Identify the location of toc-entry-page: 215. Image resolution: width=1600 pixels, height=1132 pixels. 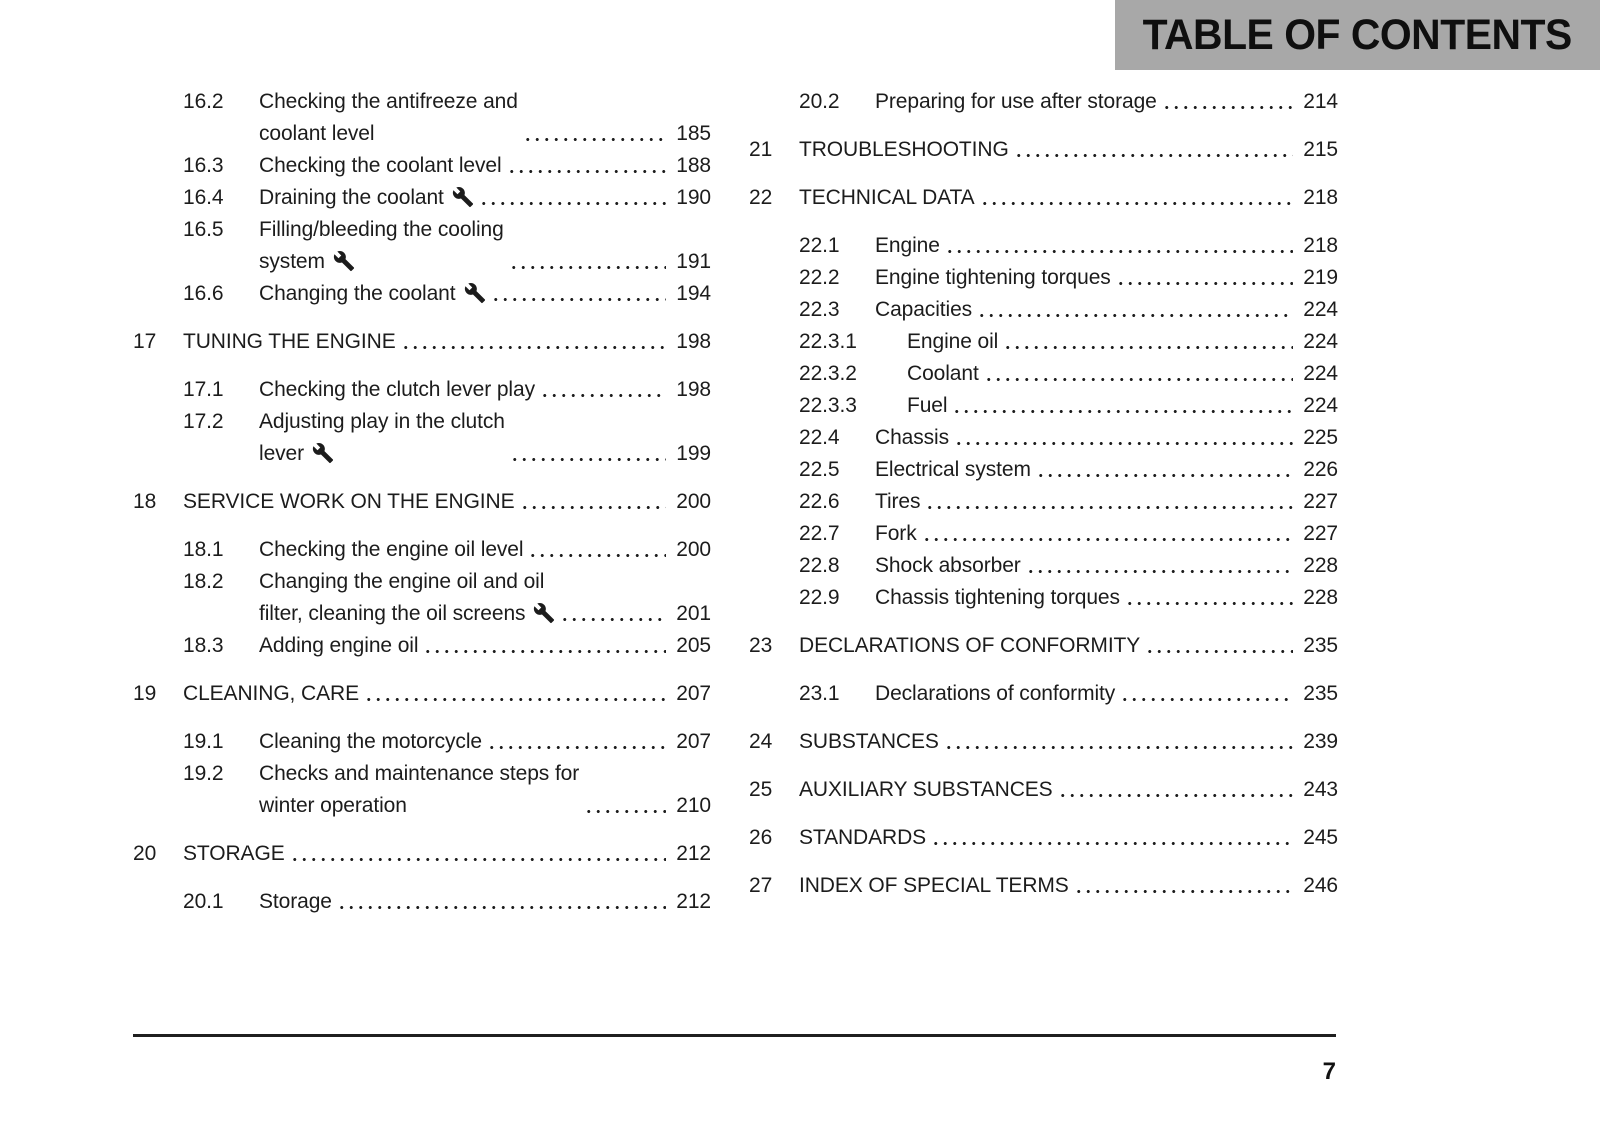
(1320, 149).